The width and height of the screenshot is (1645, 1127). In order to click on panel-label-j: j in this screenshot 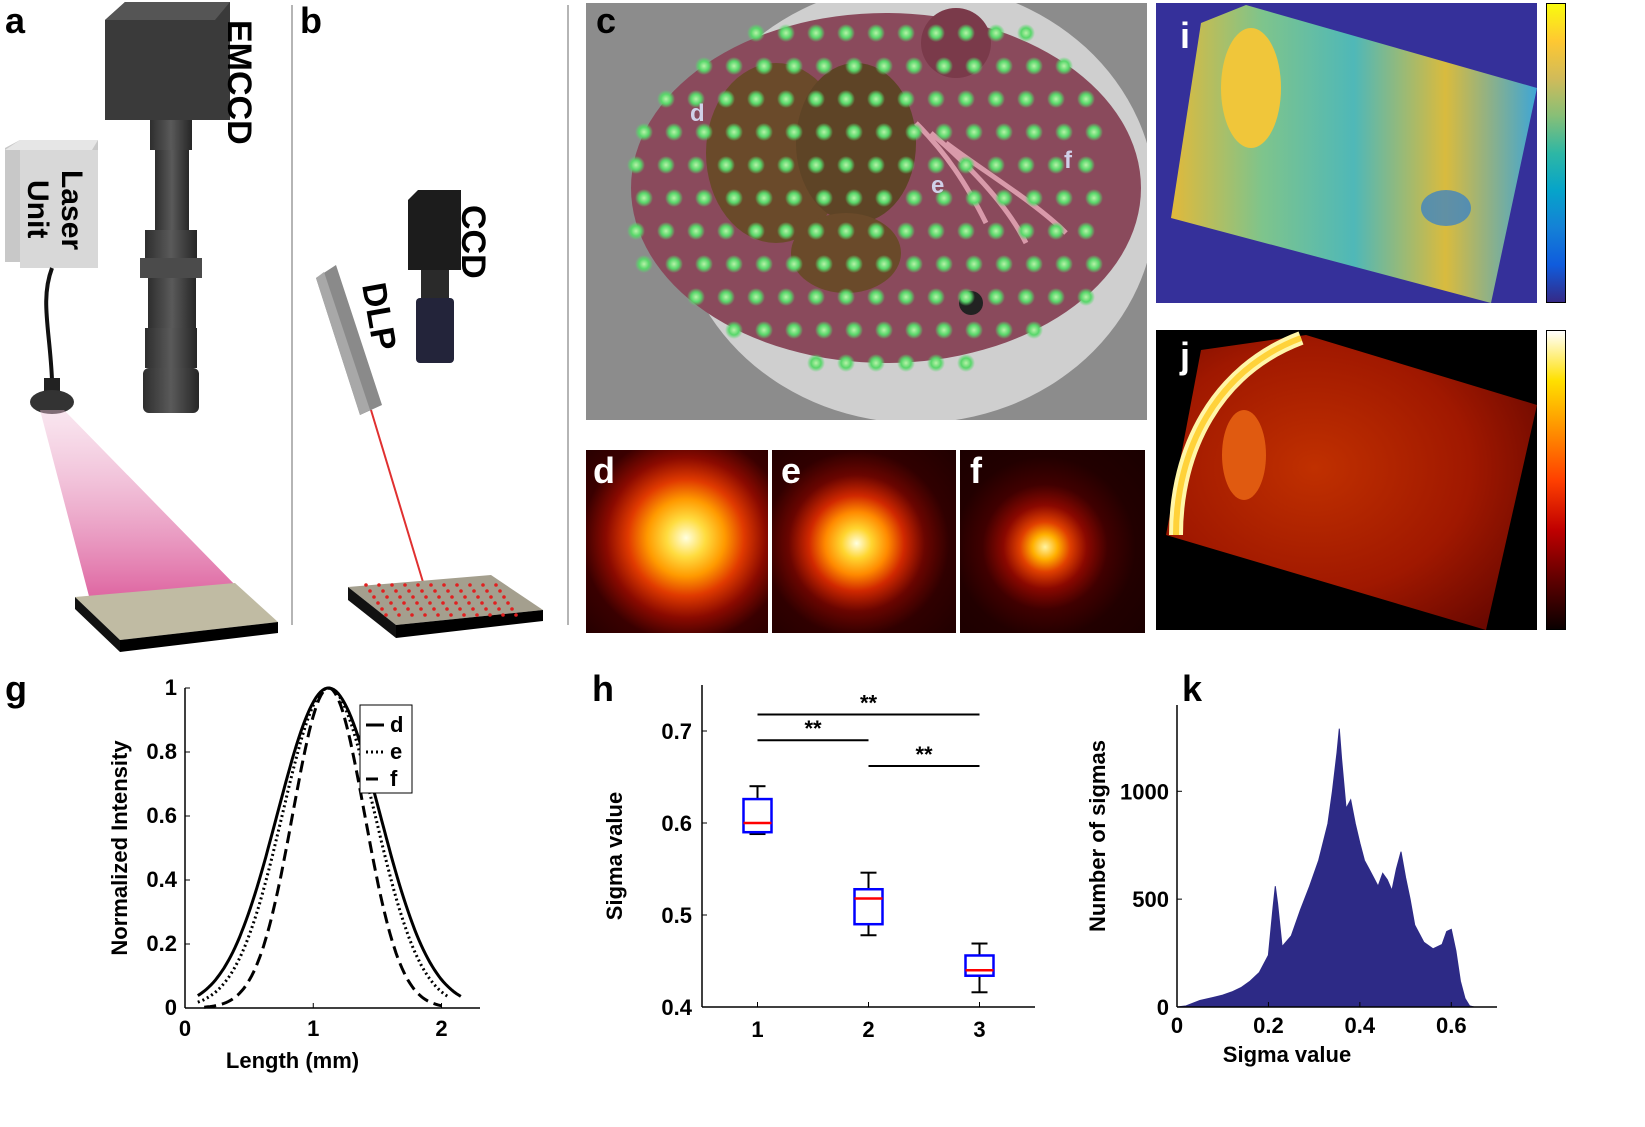, I will do `click(1185, 355)`.